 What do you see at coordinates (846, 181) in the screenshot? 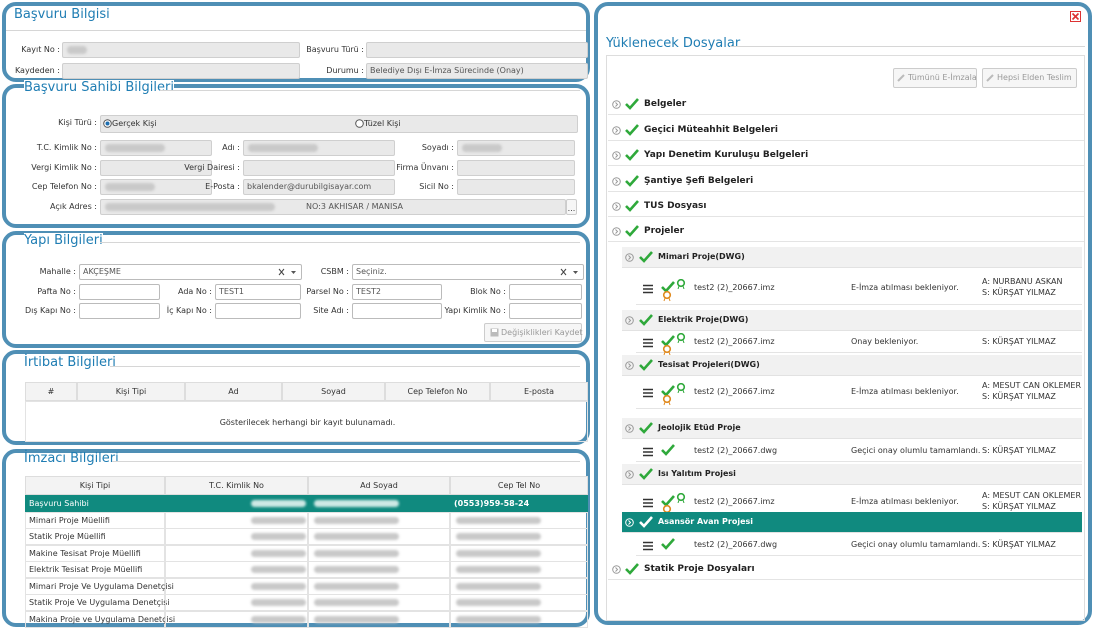
I see `tree-group: Şantiye Şefi Belgeleri` at bounding box center [846, 181].